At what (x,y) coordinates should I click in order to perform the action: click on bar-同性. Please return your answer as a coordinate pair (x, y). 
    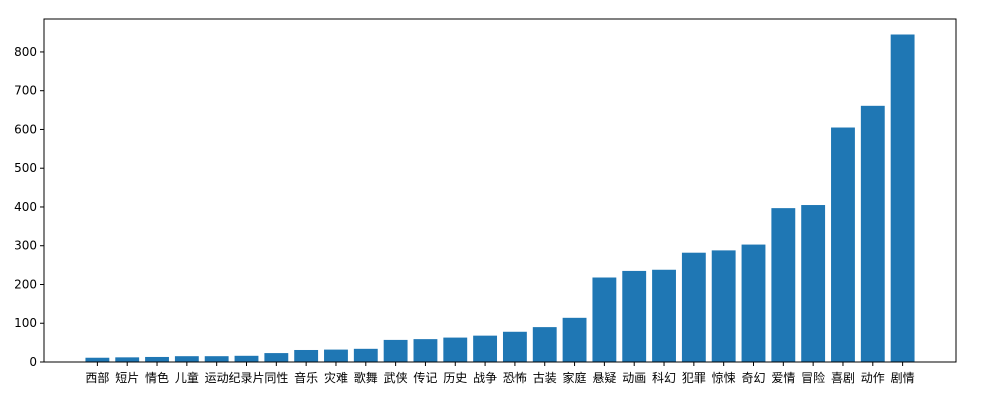
    Looking at the image, I should click on (276, 357).